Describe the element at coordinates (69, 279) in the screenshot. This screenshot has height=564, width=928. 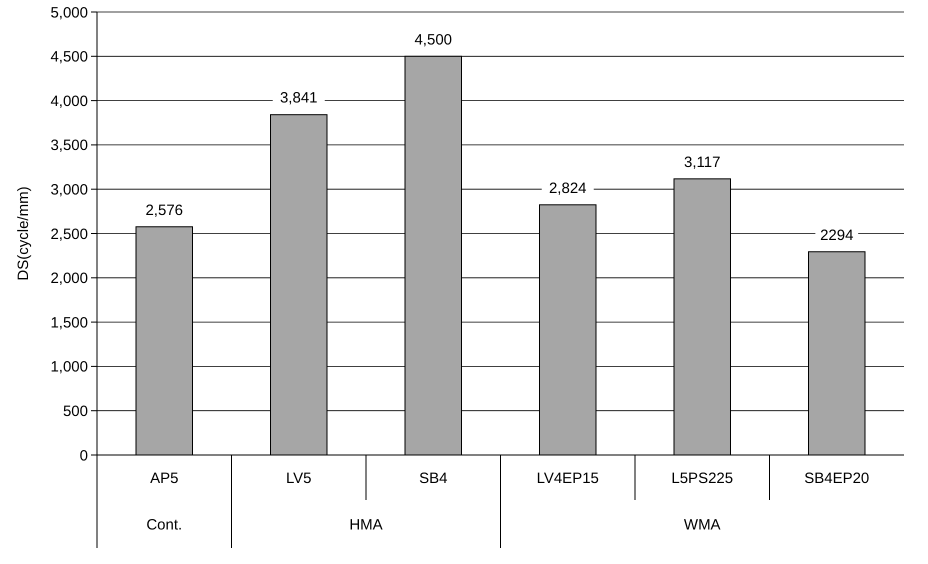
I see `y-tick-label: 2,000` at that location.